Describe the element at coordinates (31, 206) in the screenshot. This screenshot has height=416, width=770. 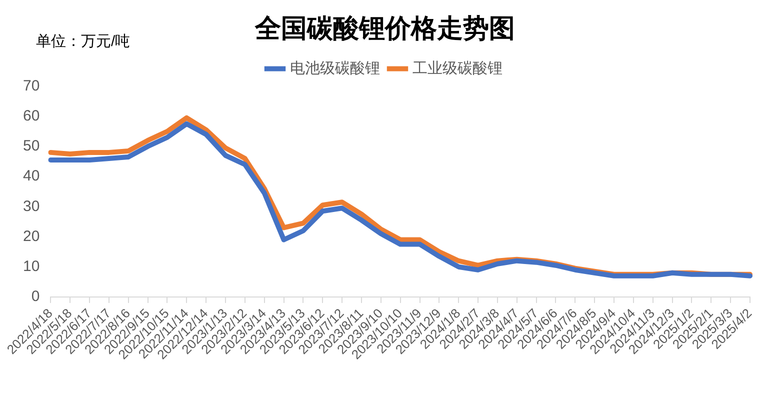
I see `y-tick-label: 30` at that location.